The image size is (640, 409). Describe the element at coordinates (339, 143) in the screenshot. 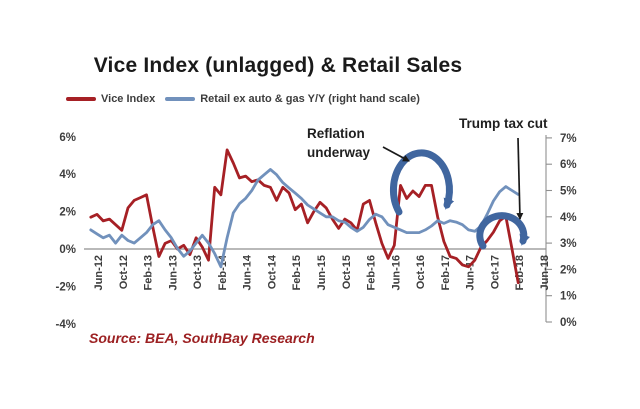

I see `annotation-reflation-underway: Reflation underway` at that location.